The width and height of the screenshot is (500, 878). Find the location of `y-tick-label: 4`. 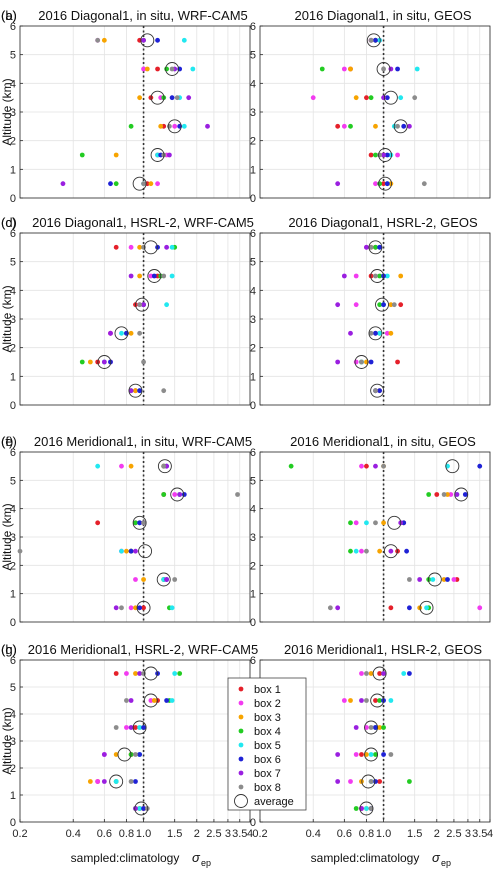

y-tick-label: 4 is located at coordinates (13, 84).